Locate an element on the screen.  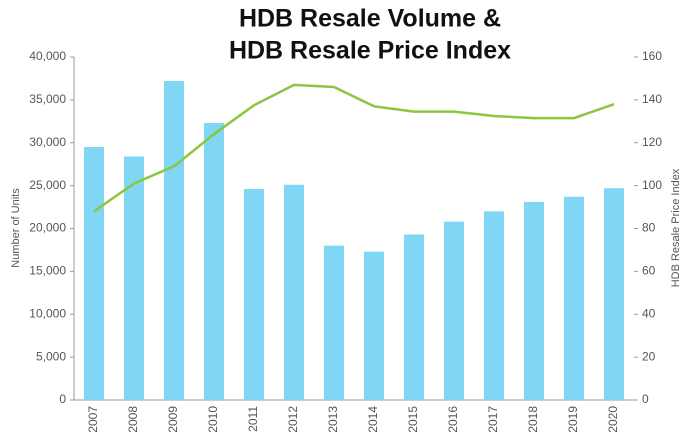
x-tick-label: 2016 is located at coordinates (453, 419).